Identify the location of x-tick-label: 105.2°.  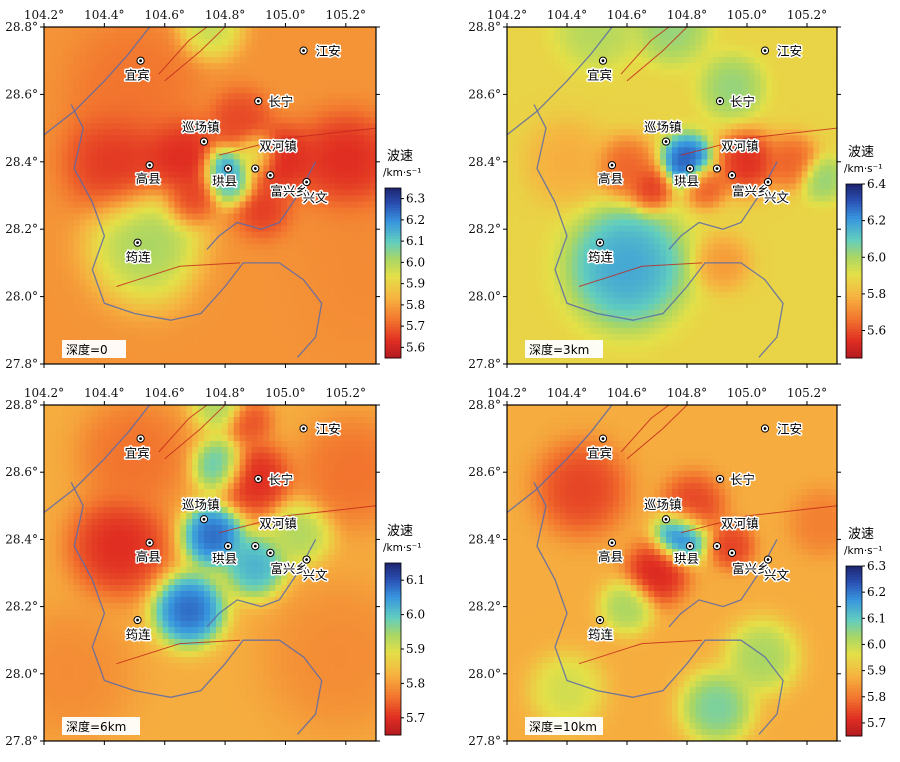
(807, 15).